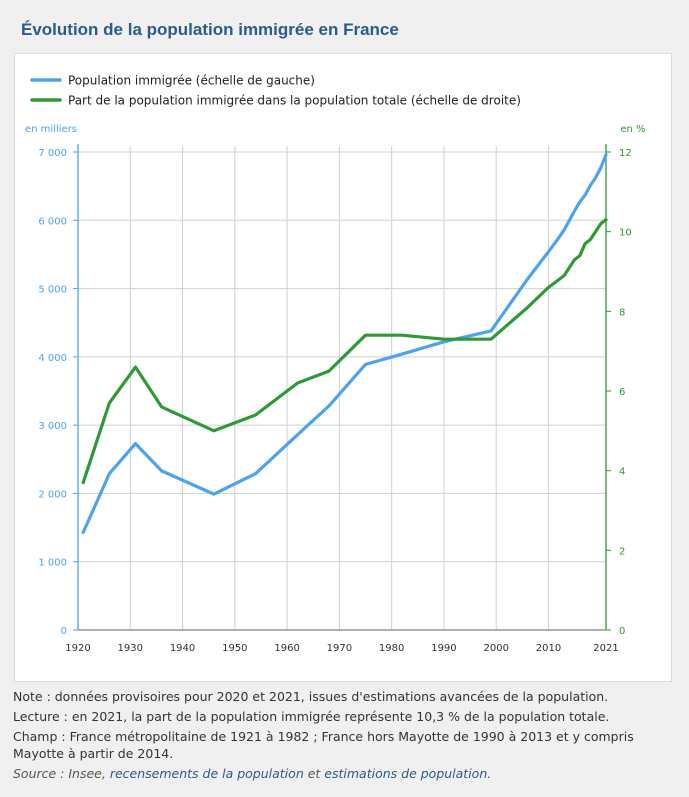 The height and width of the screenshot is (797, 689). Describe the element at coordinates (495, 648) in the screenshot. I see `x-tick-label: 2000` at that location.